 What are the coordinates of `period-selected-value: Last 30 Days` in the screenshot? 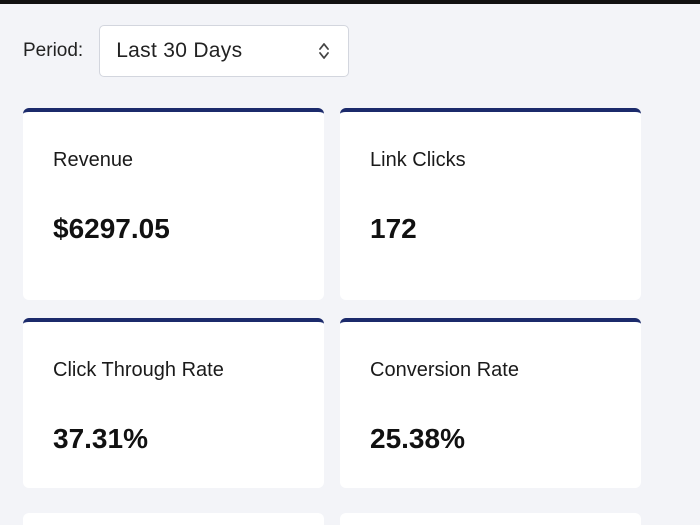 It's located at (179, 50).